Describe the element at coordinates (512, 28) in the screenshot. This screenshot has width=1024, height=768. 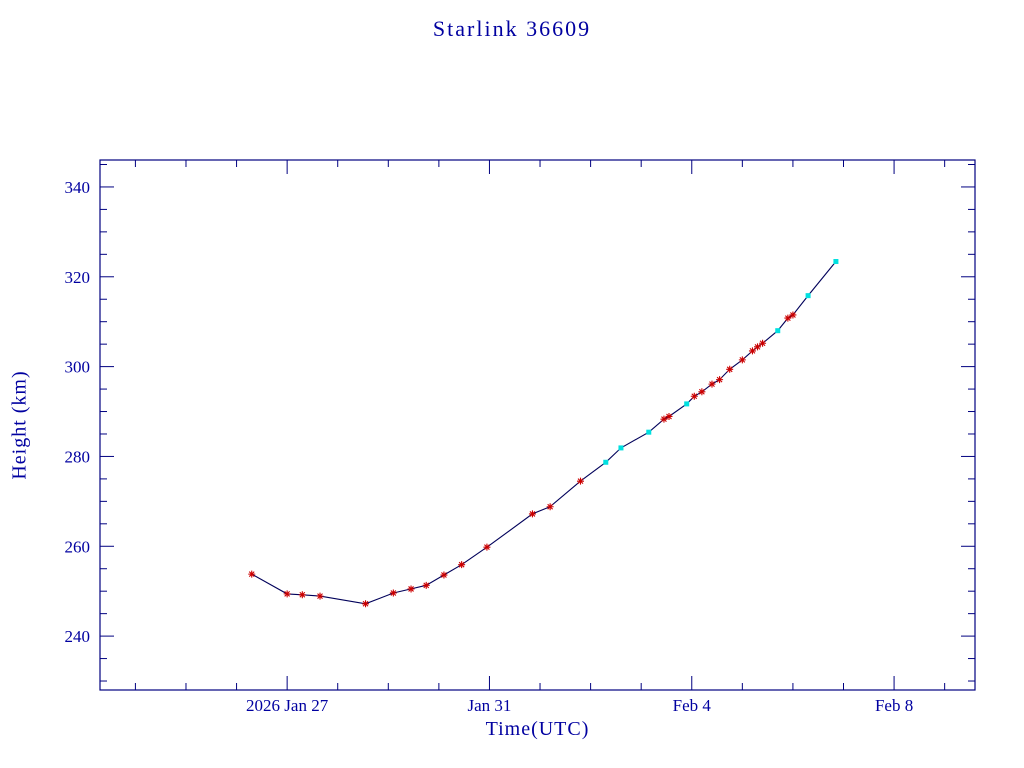
I see `chart-title: Starlink 36609` at that location.